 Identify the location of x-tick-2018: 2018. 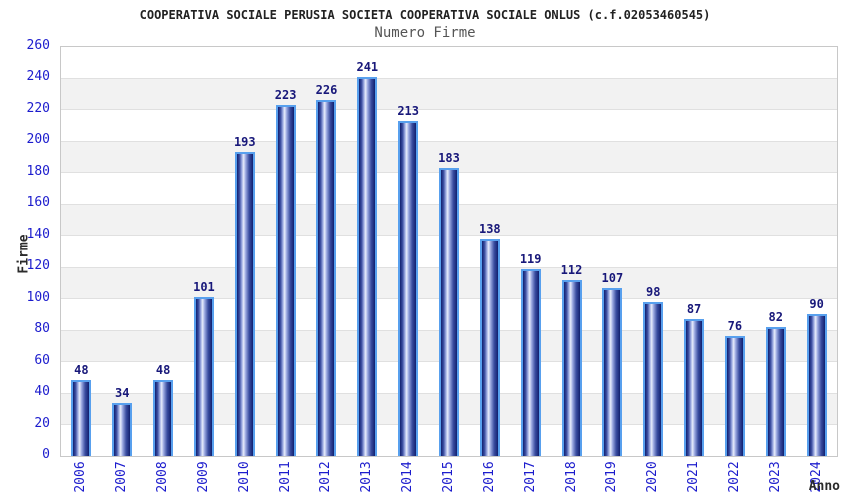
(571, 477).